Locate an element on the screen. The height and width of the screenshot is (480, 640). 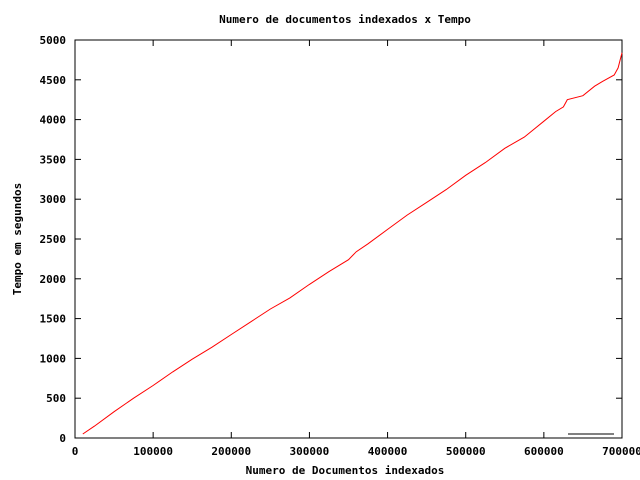
x-tick-label: 600000 is located at coordinates (544, 451).